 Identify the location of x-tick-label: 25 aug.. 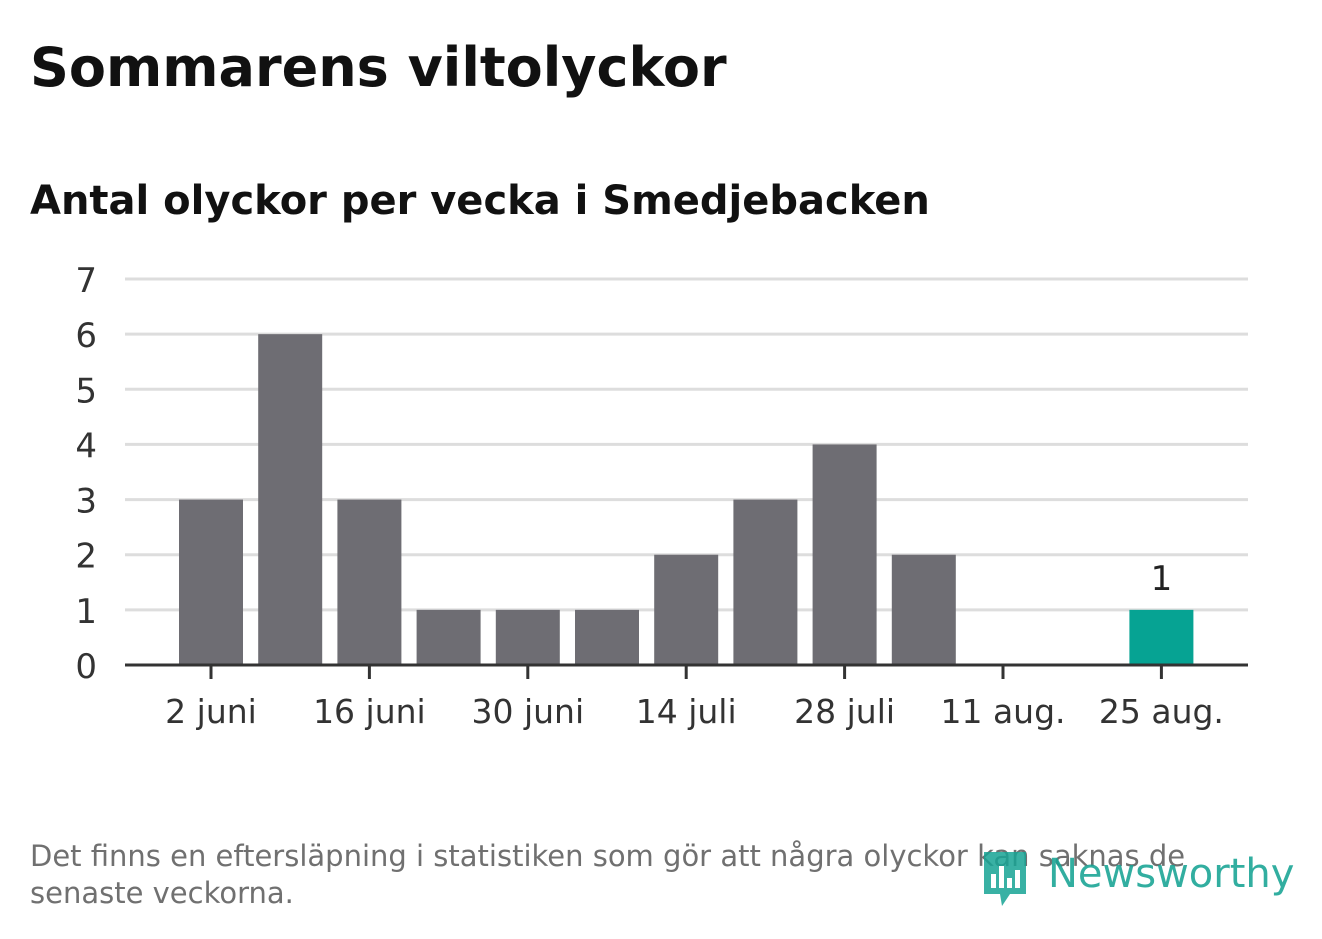
(1161, 711).